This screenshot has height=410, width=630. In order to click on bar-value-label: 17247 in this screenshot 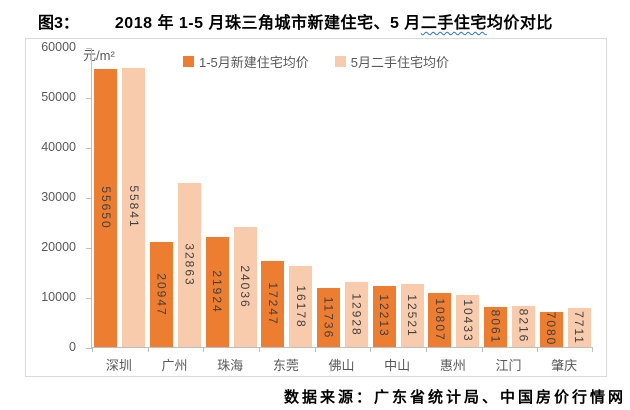, I will do `click(272, 304)`.